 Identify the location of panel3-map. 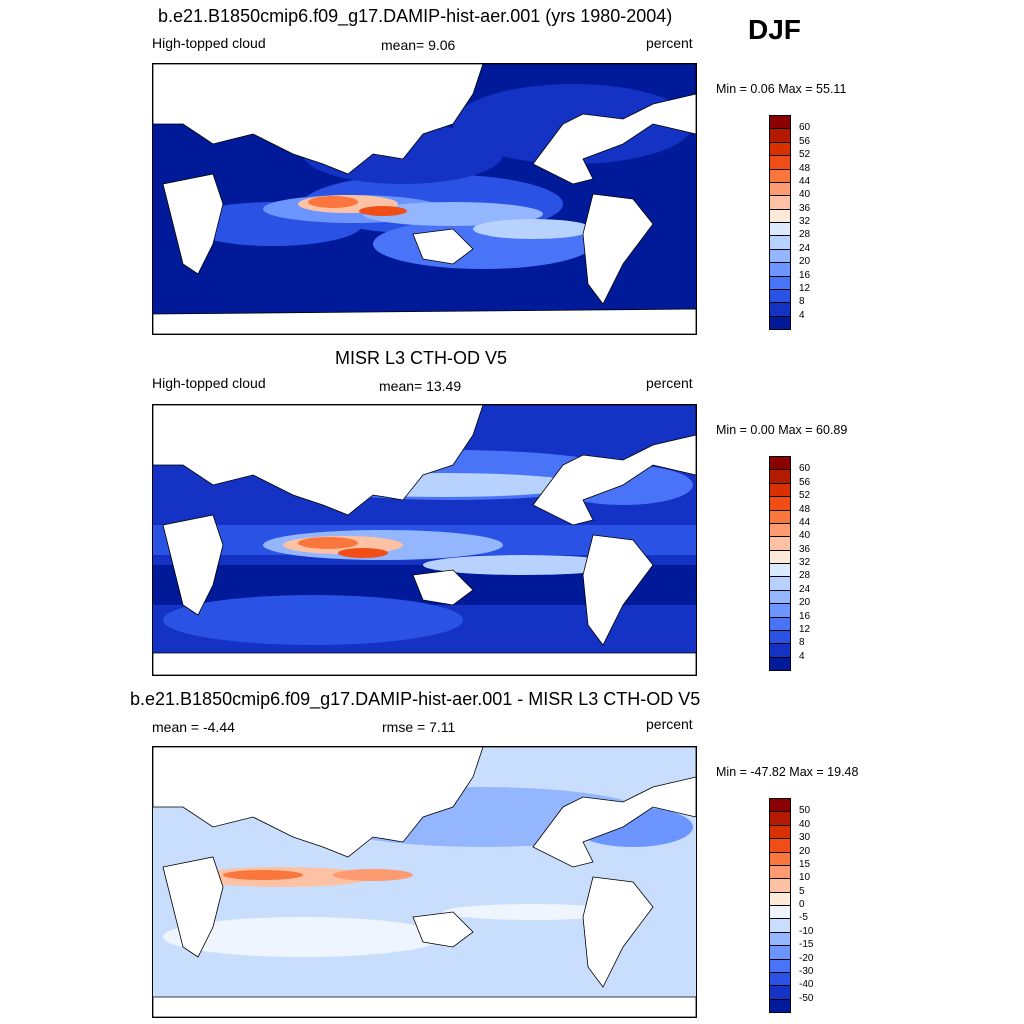
(424, 882).